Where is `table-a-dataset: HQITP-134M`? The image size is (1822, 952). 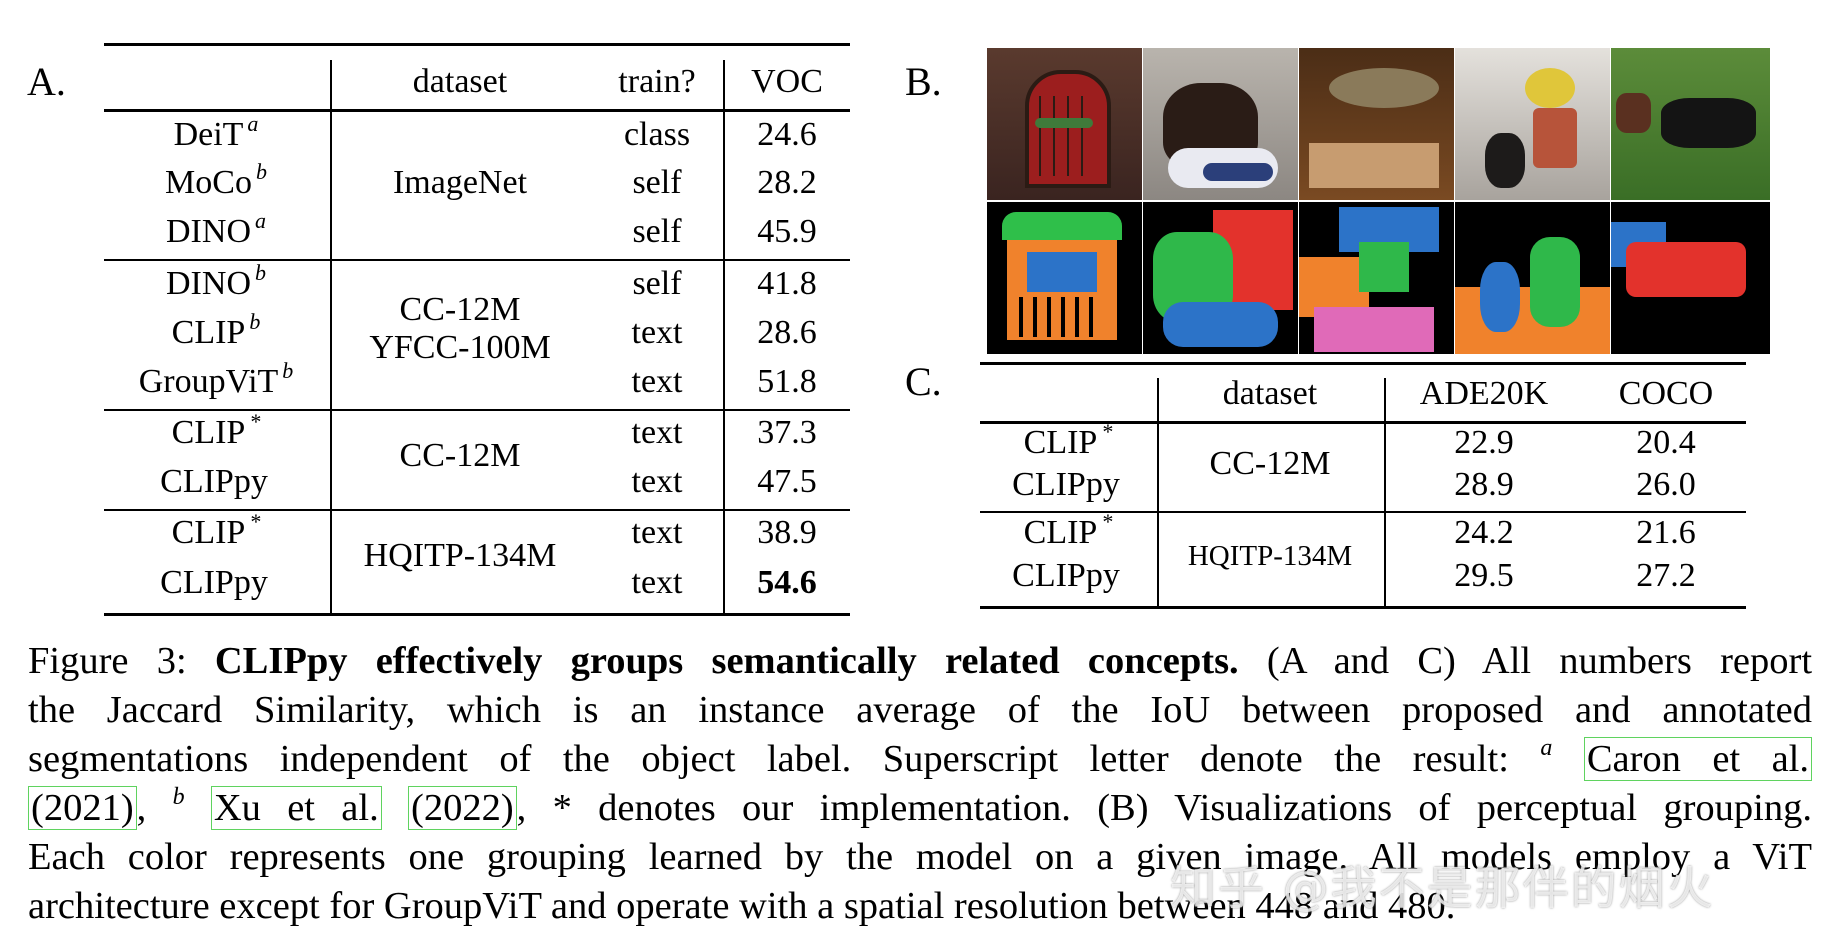 table-a-dataset: HQITP-134M is located at coordinates (460, 555).